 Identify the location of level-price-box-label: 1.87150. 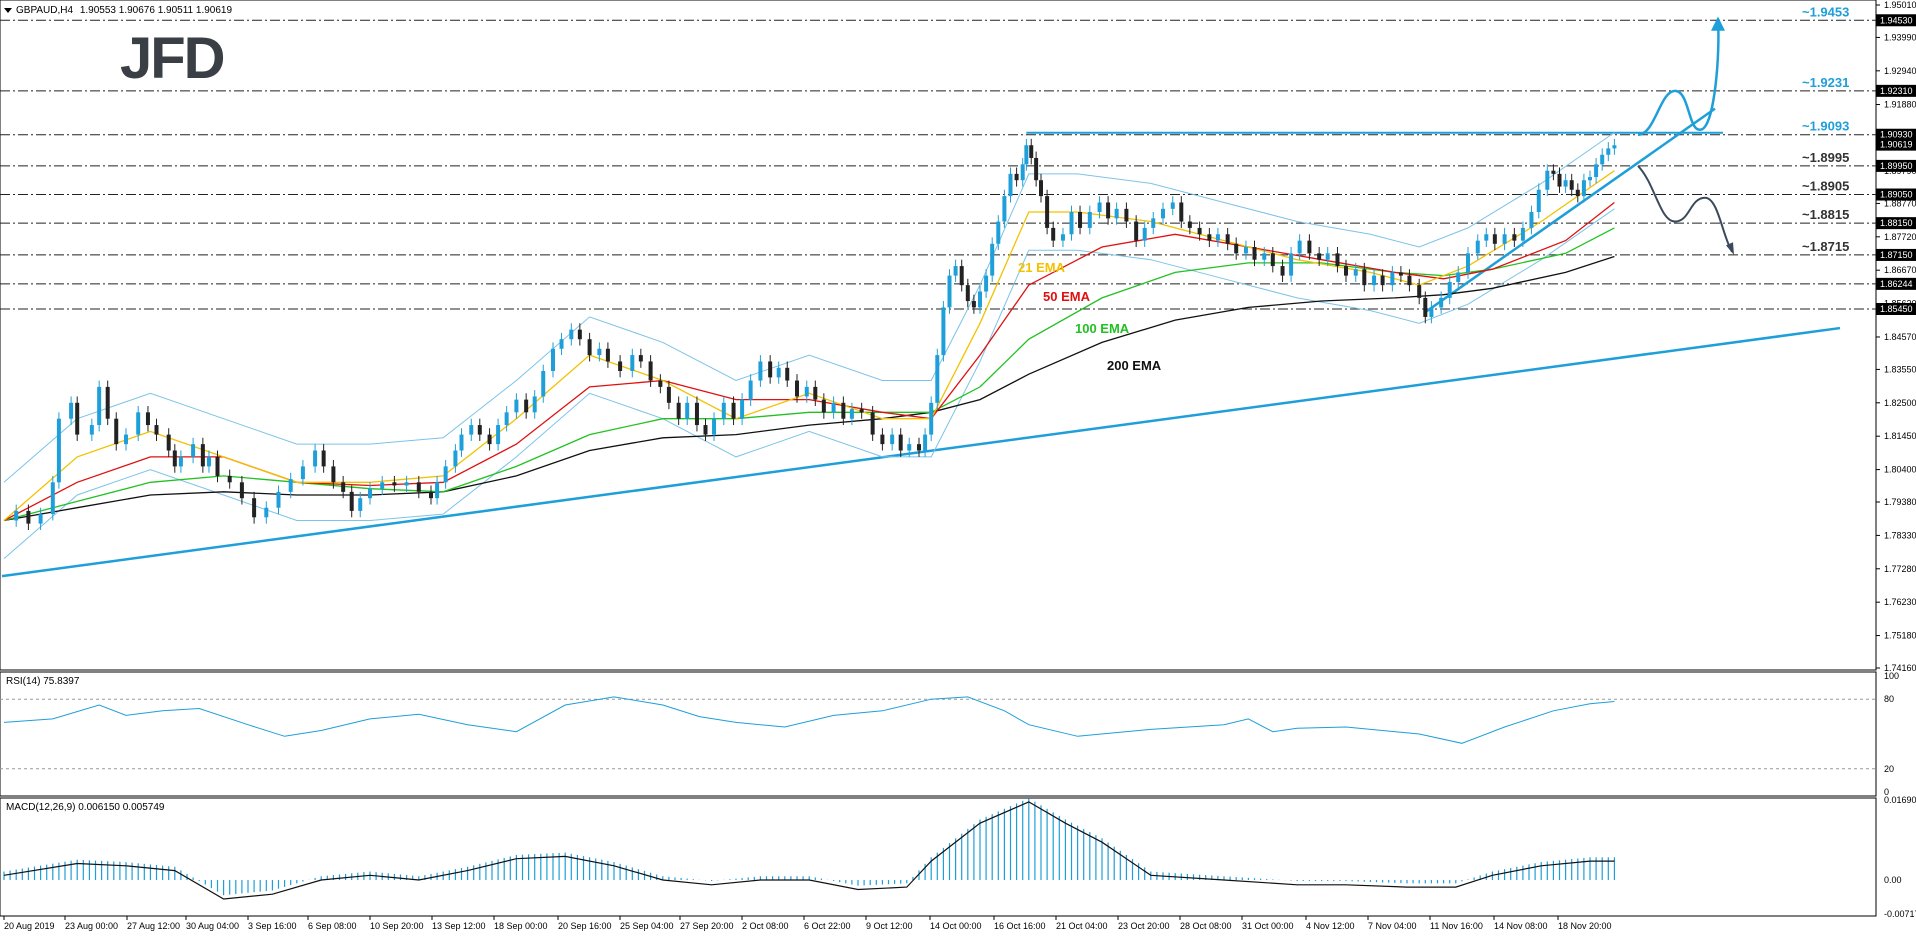
(1896, 255).